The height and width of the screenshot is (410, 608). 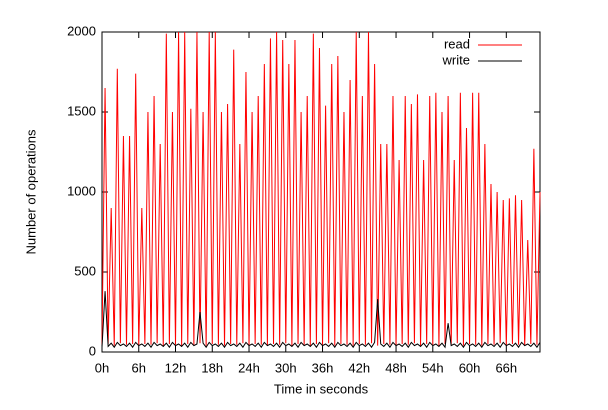 What do you see at coordinates (139, 367) in the screenshot?
I see `x-tick-label: 6h` at bounding box center [139, 367].